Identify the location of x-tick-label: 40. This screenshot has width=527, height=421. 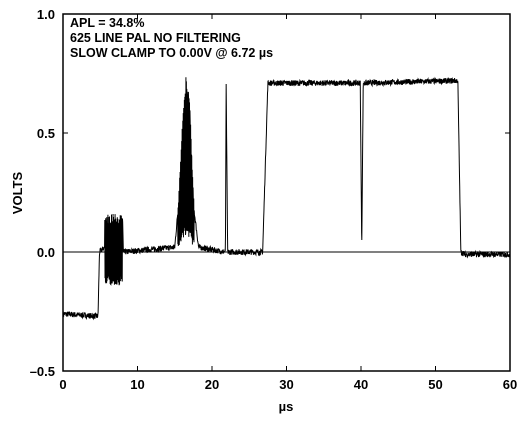
(361, 384).